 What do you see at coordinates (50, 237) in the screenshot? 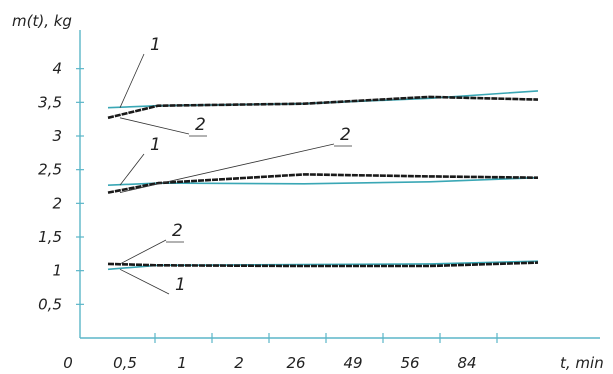
I see `y-tick-label: 1,5` at bounding box center [50, 237].